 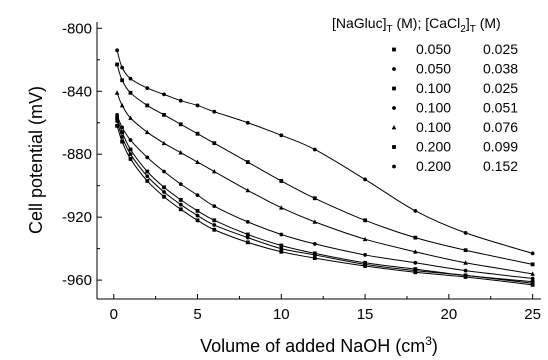 What do you see at coordinates (36, 160) in the screenshot?
I see `y-axis-title: Cell potential (mV)` at bounding box center [36, 160].